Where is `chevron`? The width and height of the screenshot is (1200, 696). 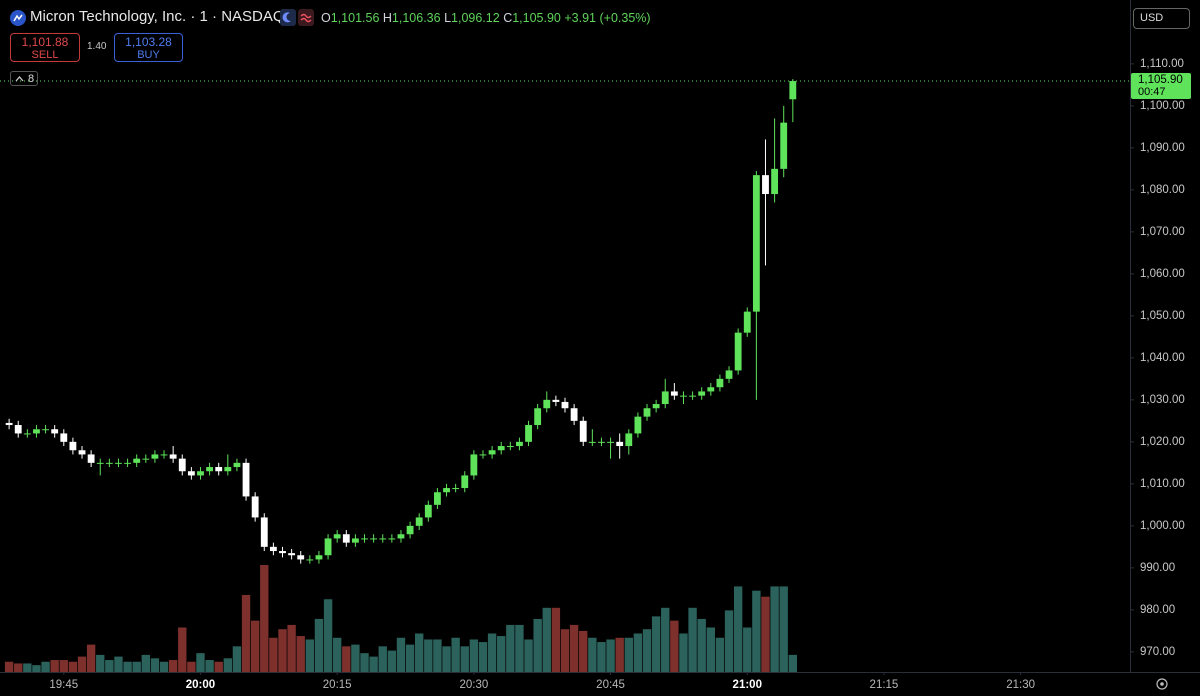
chevron is located at coordinates (19, 79).